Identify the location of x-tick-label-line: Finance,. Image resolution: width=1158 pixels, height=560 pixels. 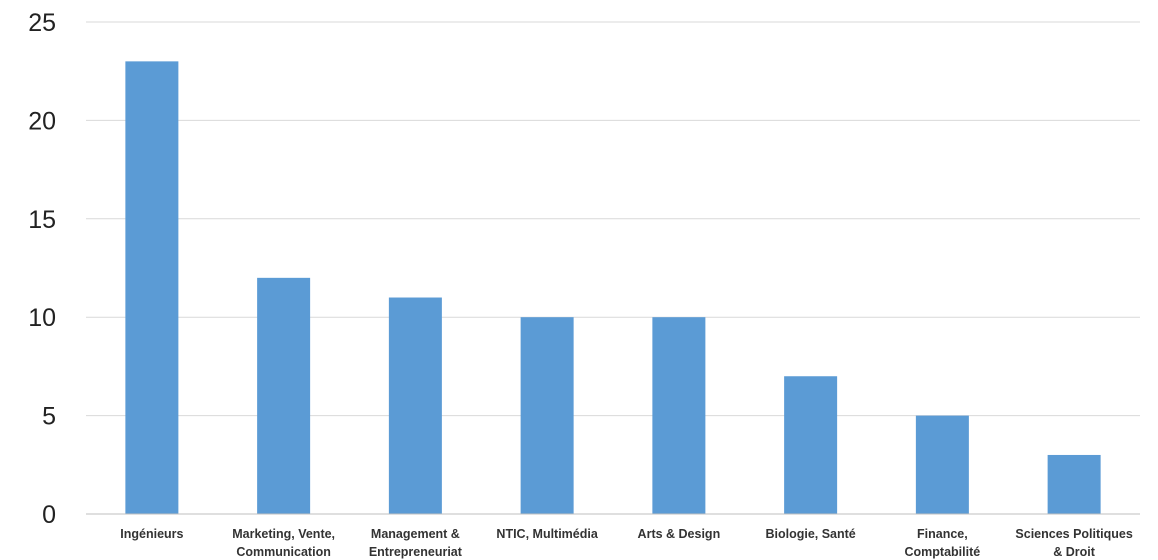
(942, 534).